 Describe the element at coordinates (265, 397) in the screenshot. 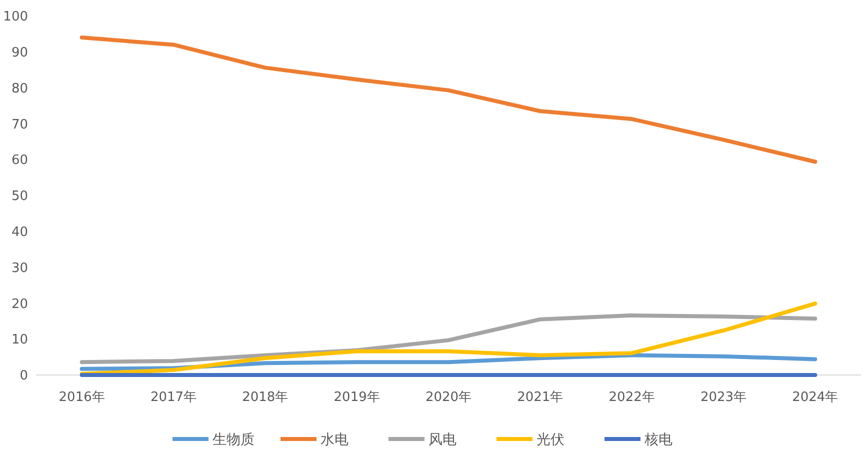

I see `x-tick-label: 2018年` at that location.